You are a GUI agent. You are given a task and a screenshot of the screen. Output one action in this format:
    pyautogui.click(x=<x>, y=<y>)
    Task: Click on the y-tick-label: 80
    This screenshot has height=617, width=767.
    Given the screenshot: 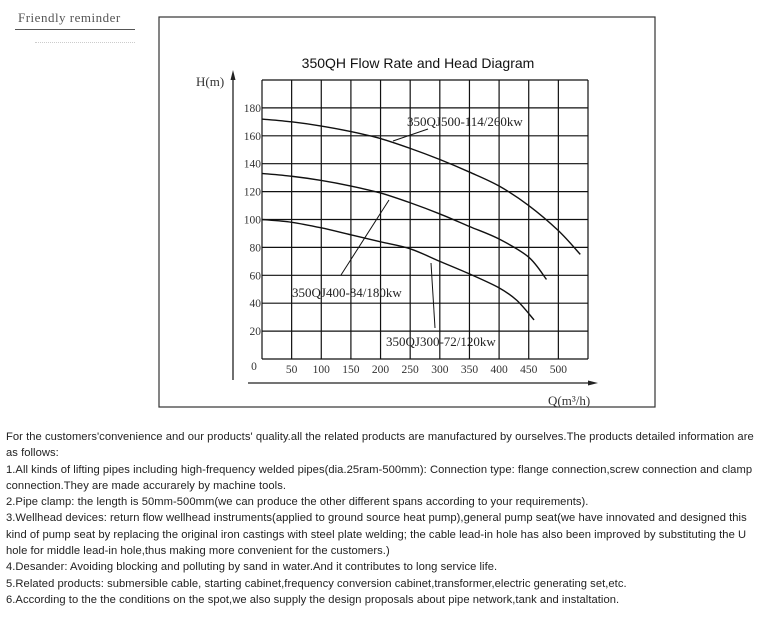 What is the action you would take?
    pyautogui.click(x=256, y=248)
    